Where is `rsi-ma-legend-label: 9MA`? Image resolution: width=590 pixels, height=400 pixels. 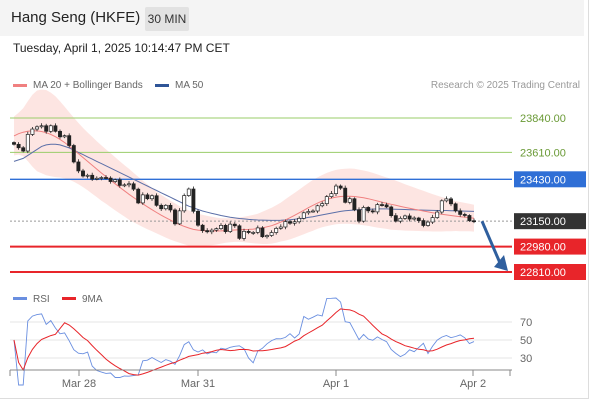 rsi-ma-legend-label: 9MA is located at coordinates (92, 299).